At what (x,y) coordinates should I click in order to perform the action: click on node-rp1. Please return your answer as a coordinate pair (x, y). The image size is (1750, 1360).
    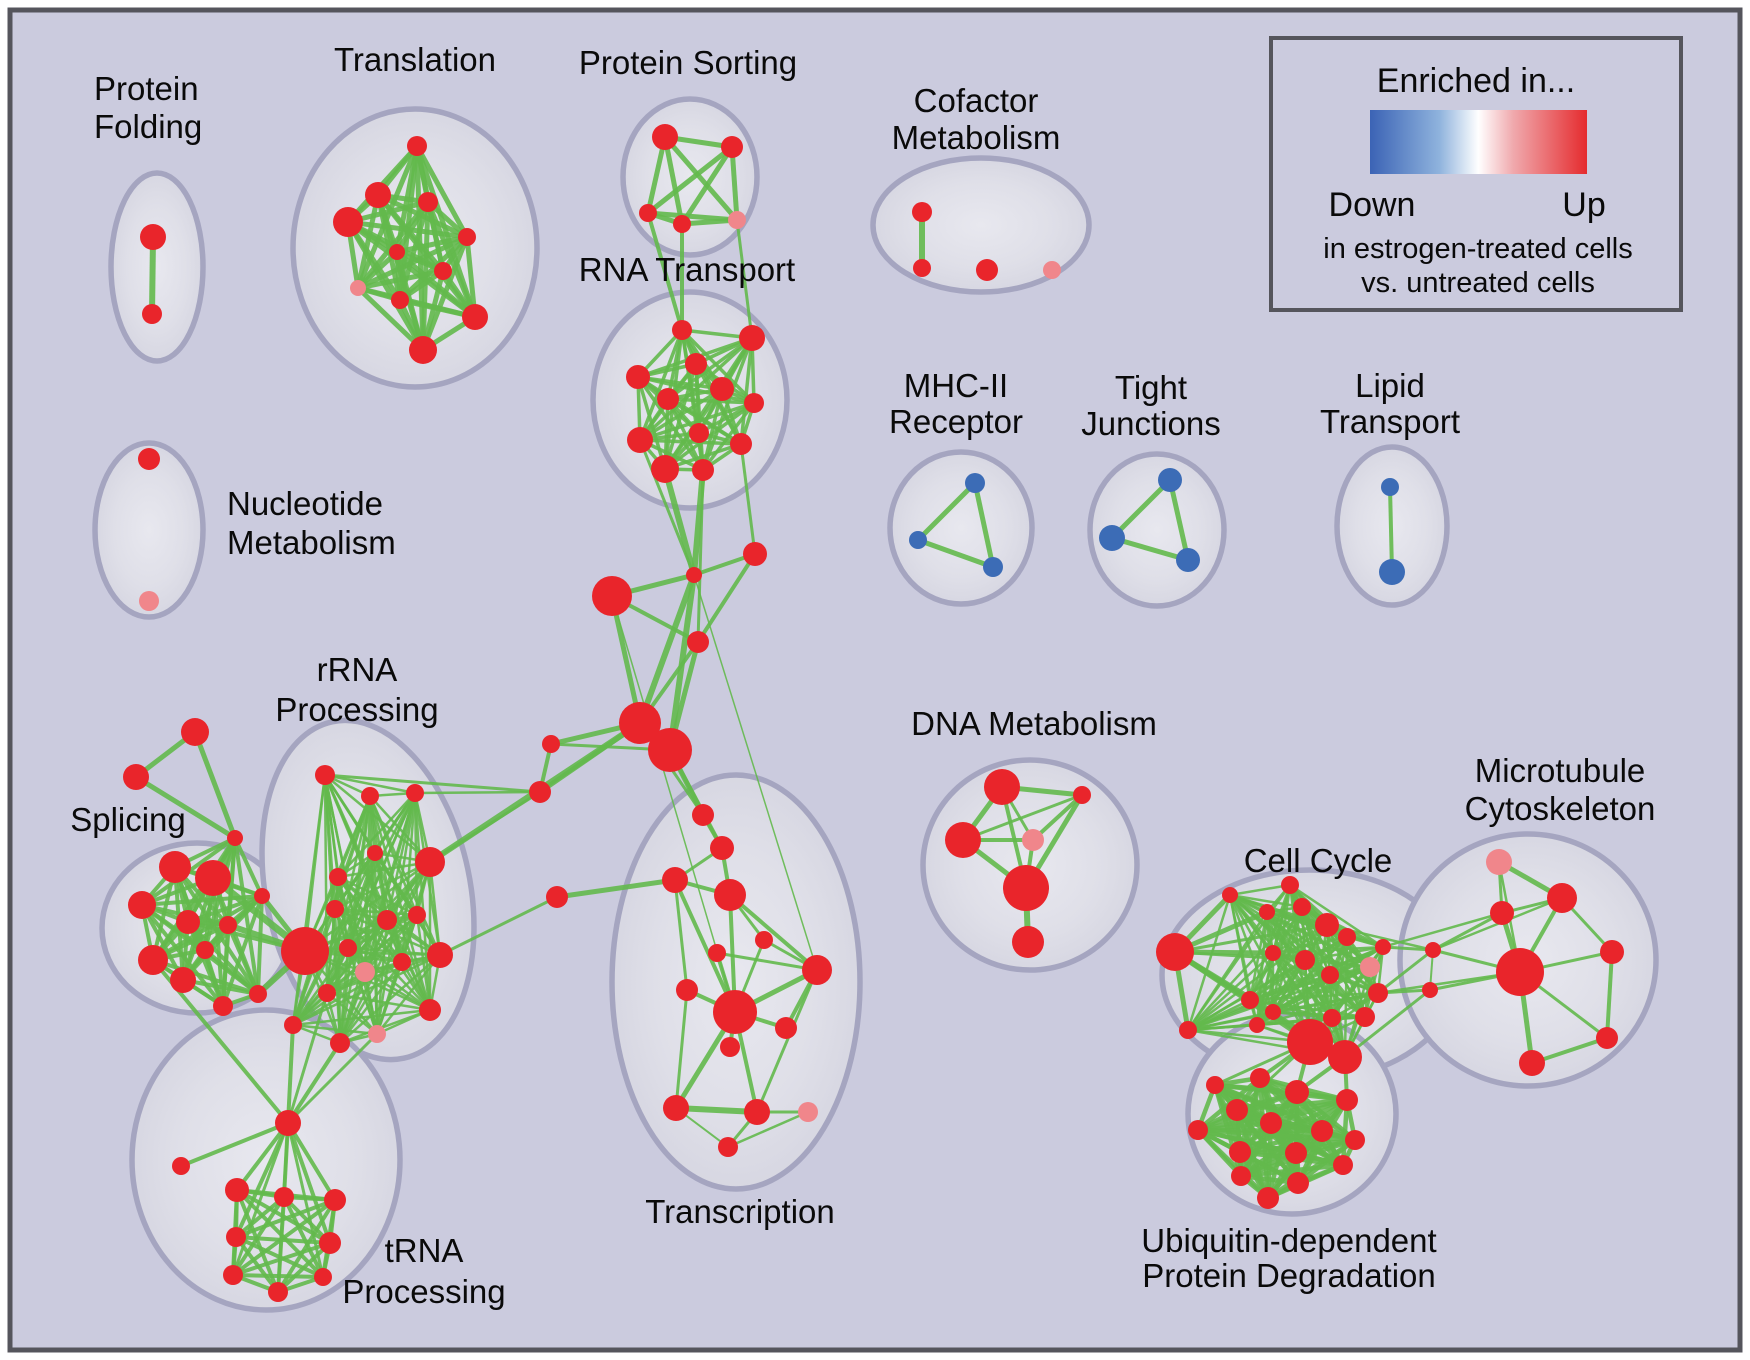
    Looking at the image, I should click on (365, 972).